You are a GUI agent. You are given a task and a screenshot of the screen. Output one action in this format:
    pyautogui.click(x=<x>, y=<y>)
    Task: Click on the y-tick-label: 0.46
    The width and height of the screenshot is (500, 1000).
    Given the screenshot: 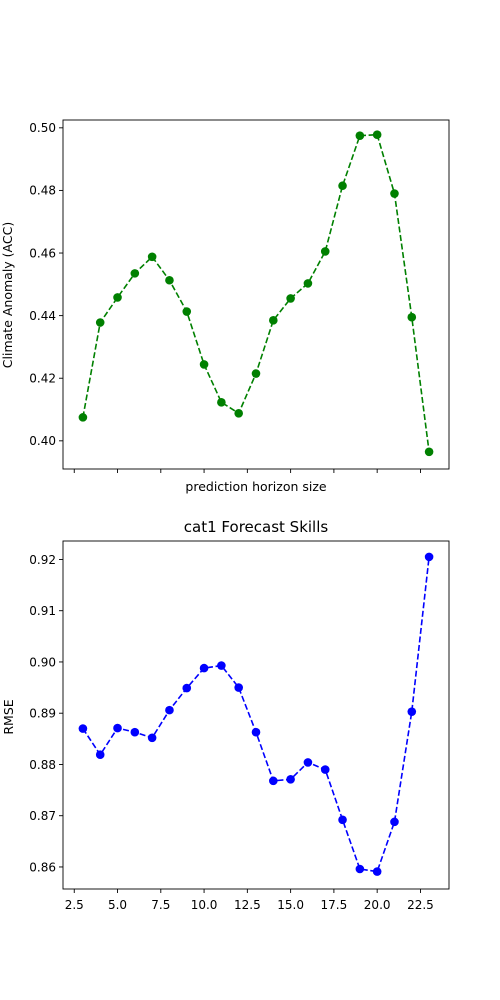 What is the action you would take?
    pyautogui.click(x=42, y=253)
    